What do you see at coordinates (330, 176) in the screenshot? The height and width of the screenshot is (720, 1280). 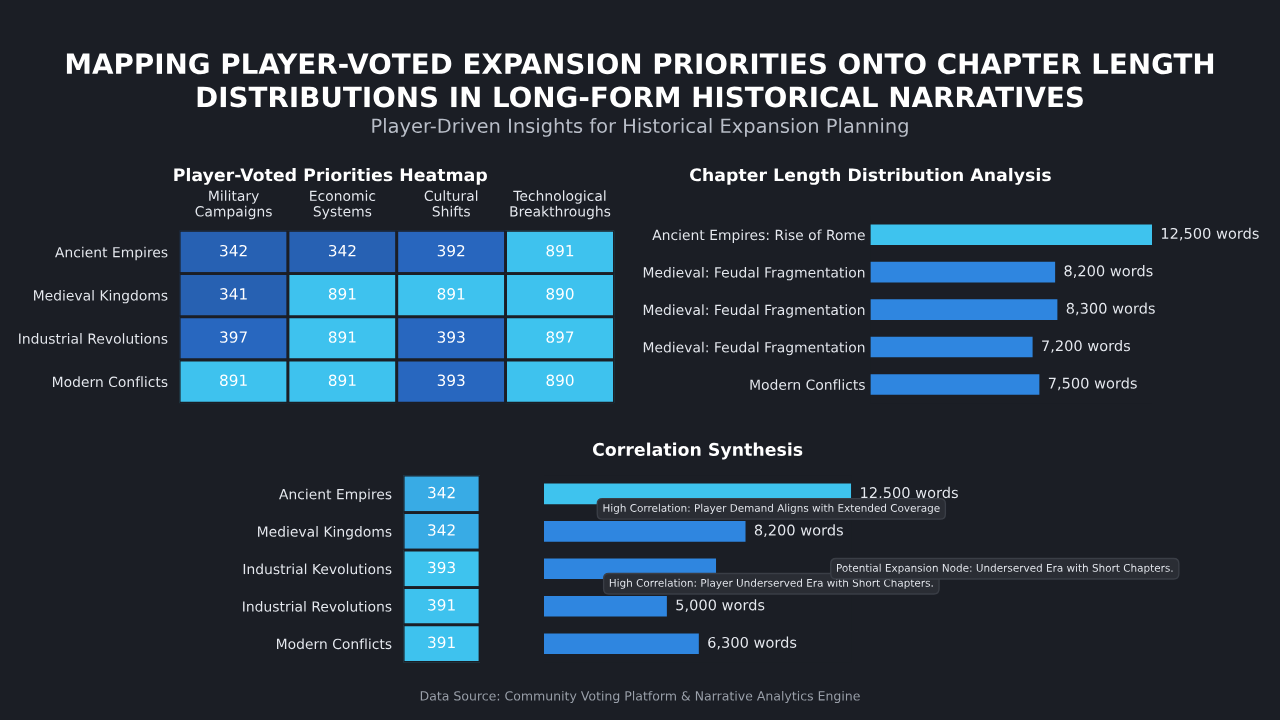 I see `text: Player-Voted Priorities Heatmap` at bounding box center [330, 176].